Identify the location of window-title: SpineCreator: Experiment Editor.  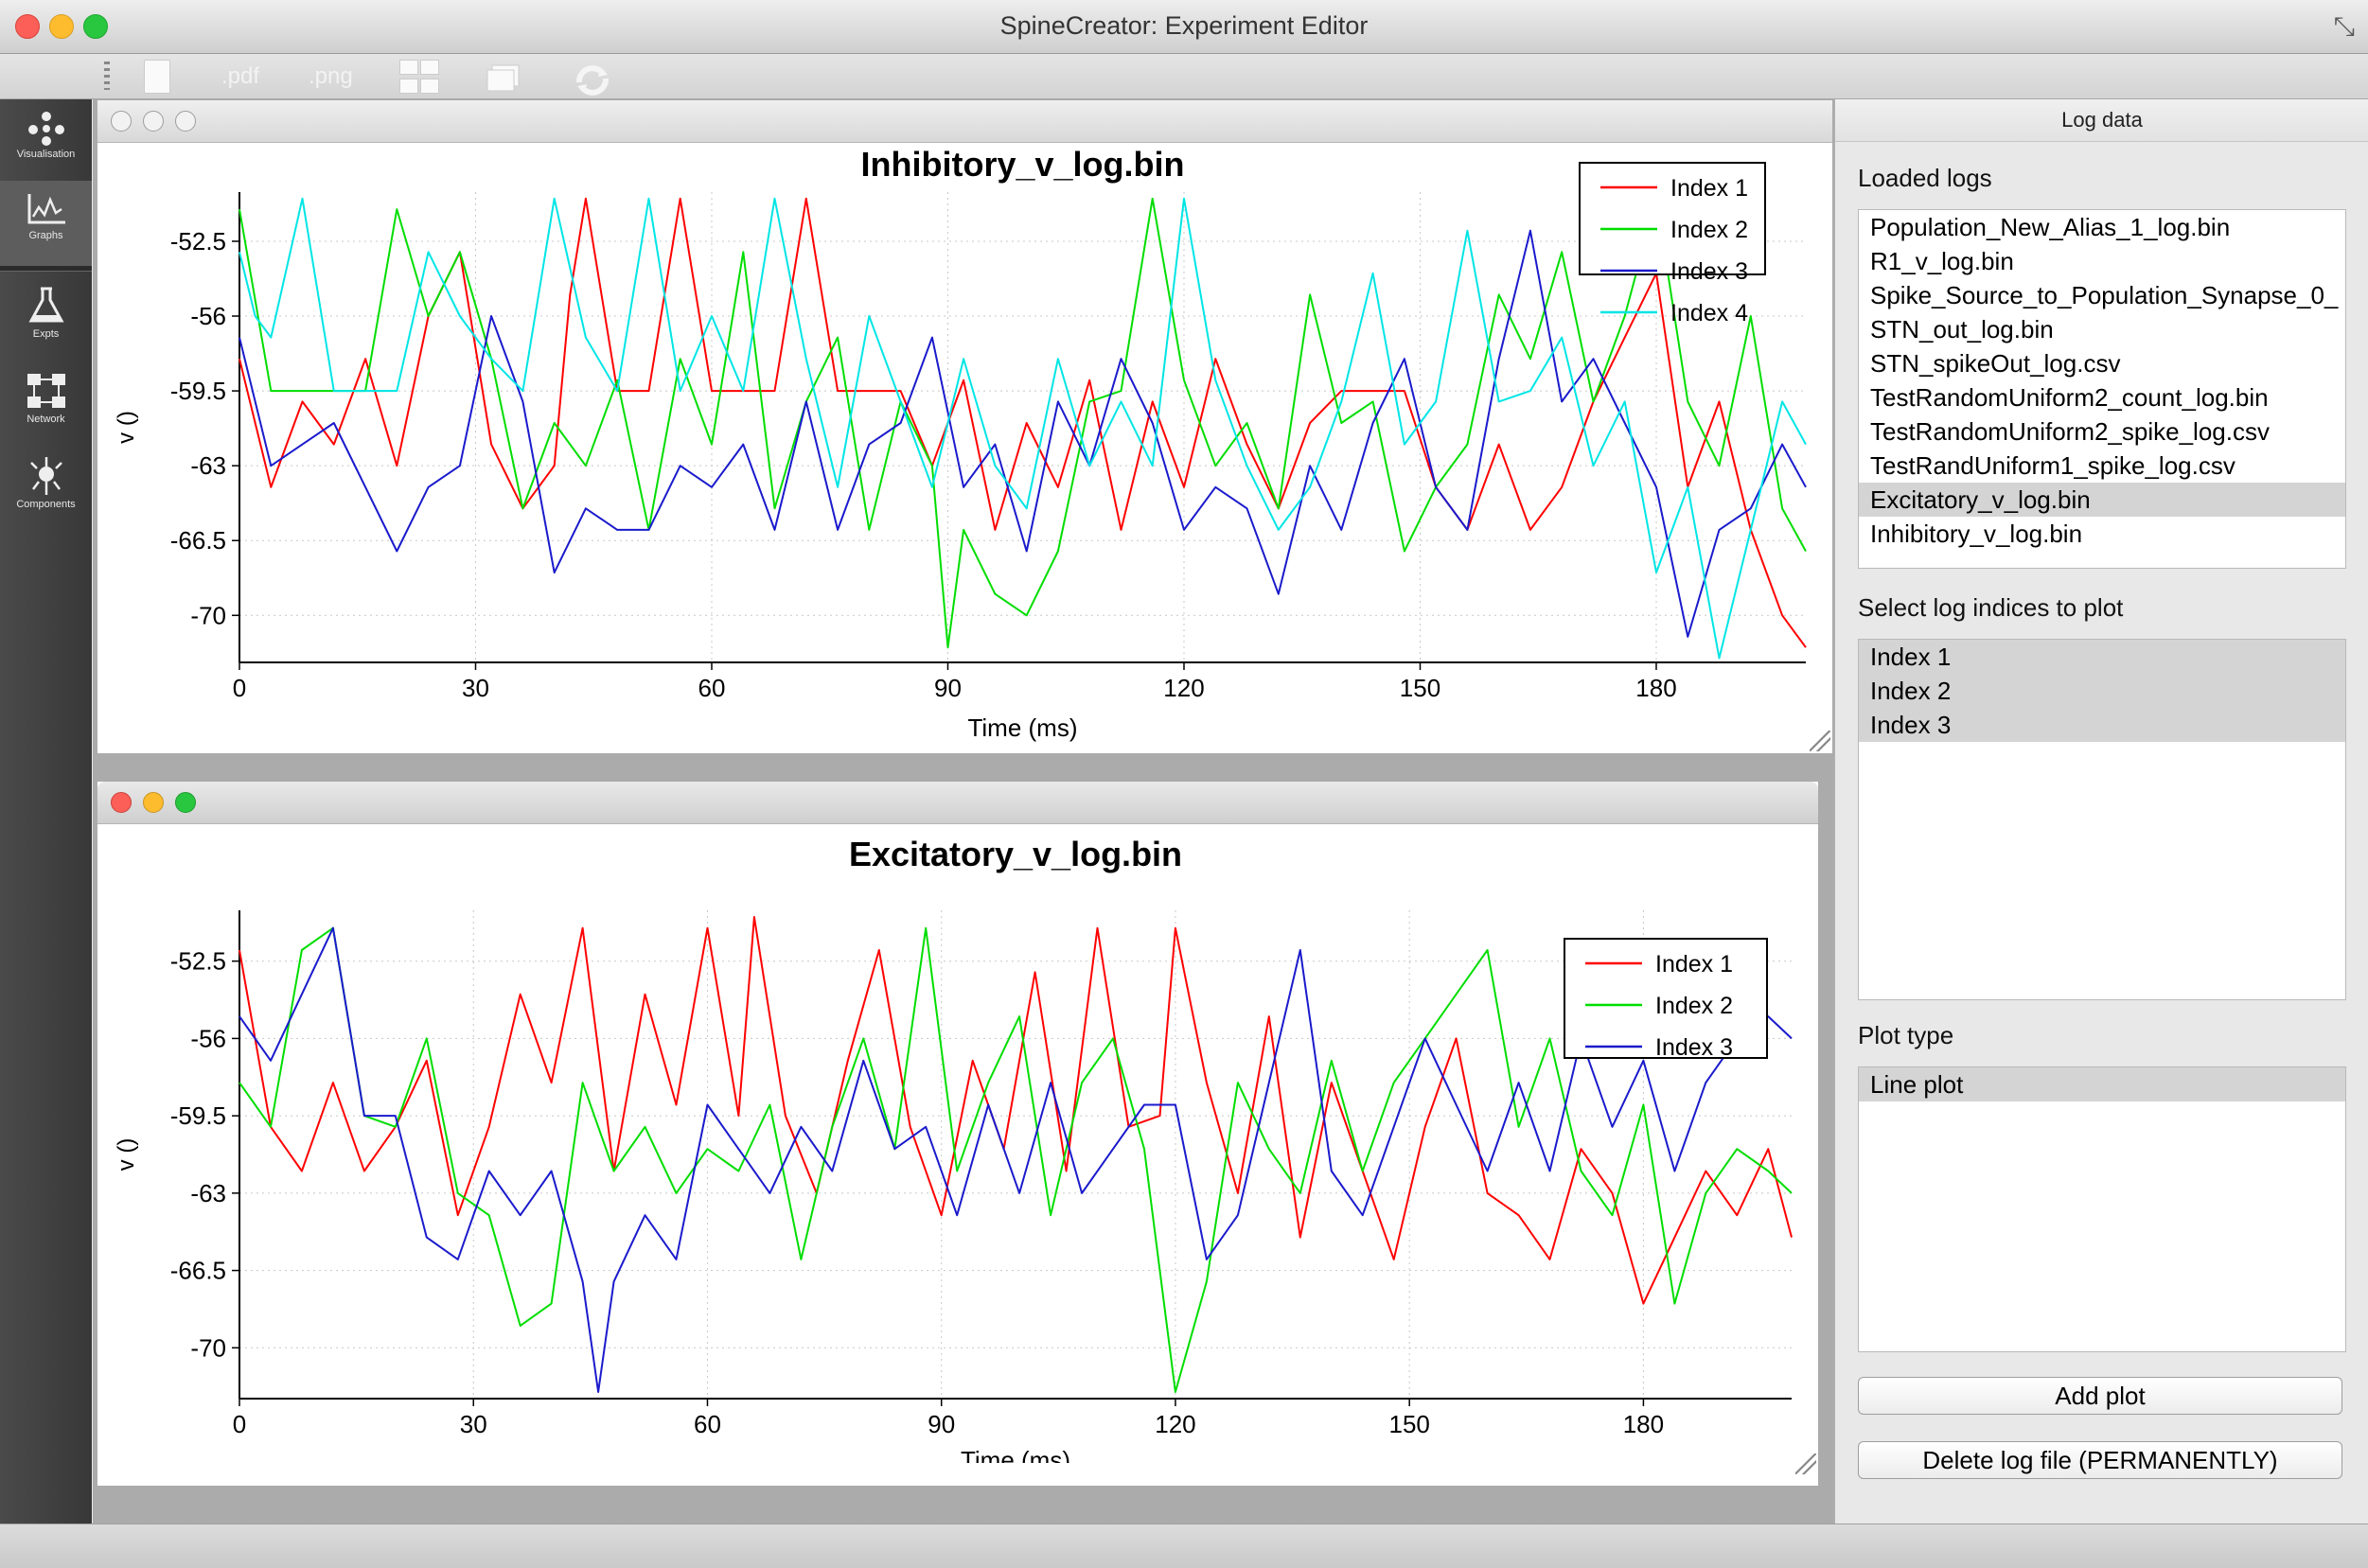
(1184, 25).